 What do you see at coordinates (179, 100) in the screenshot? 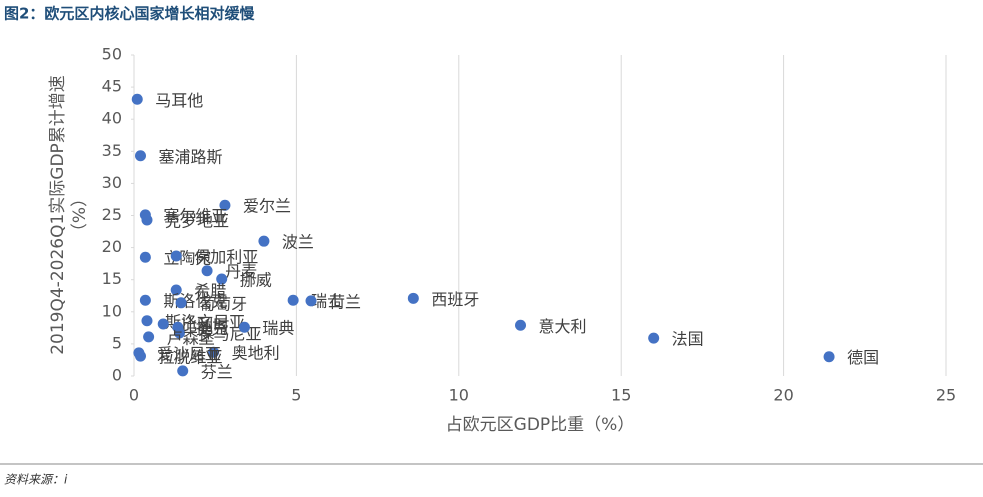
I see `point-label: 马耳他` at bounding box center [179, 100].